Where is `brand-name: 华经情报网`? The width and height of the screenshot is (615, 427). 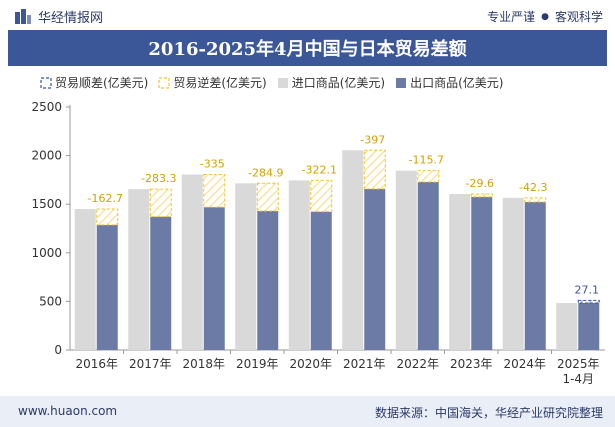 brand-name: 华经情报网 is located at coordinates (71, 18).